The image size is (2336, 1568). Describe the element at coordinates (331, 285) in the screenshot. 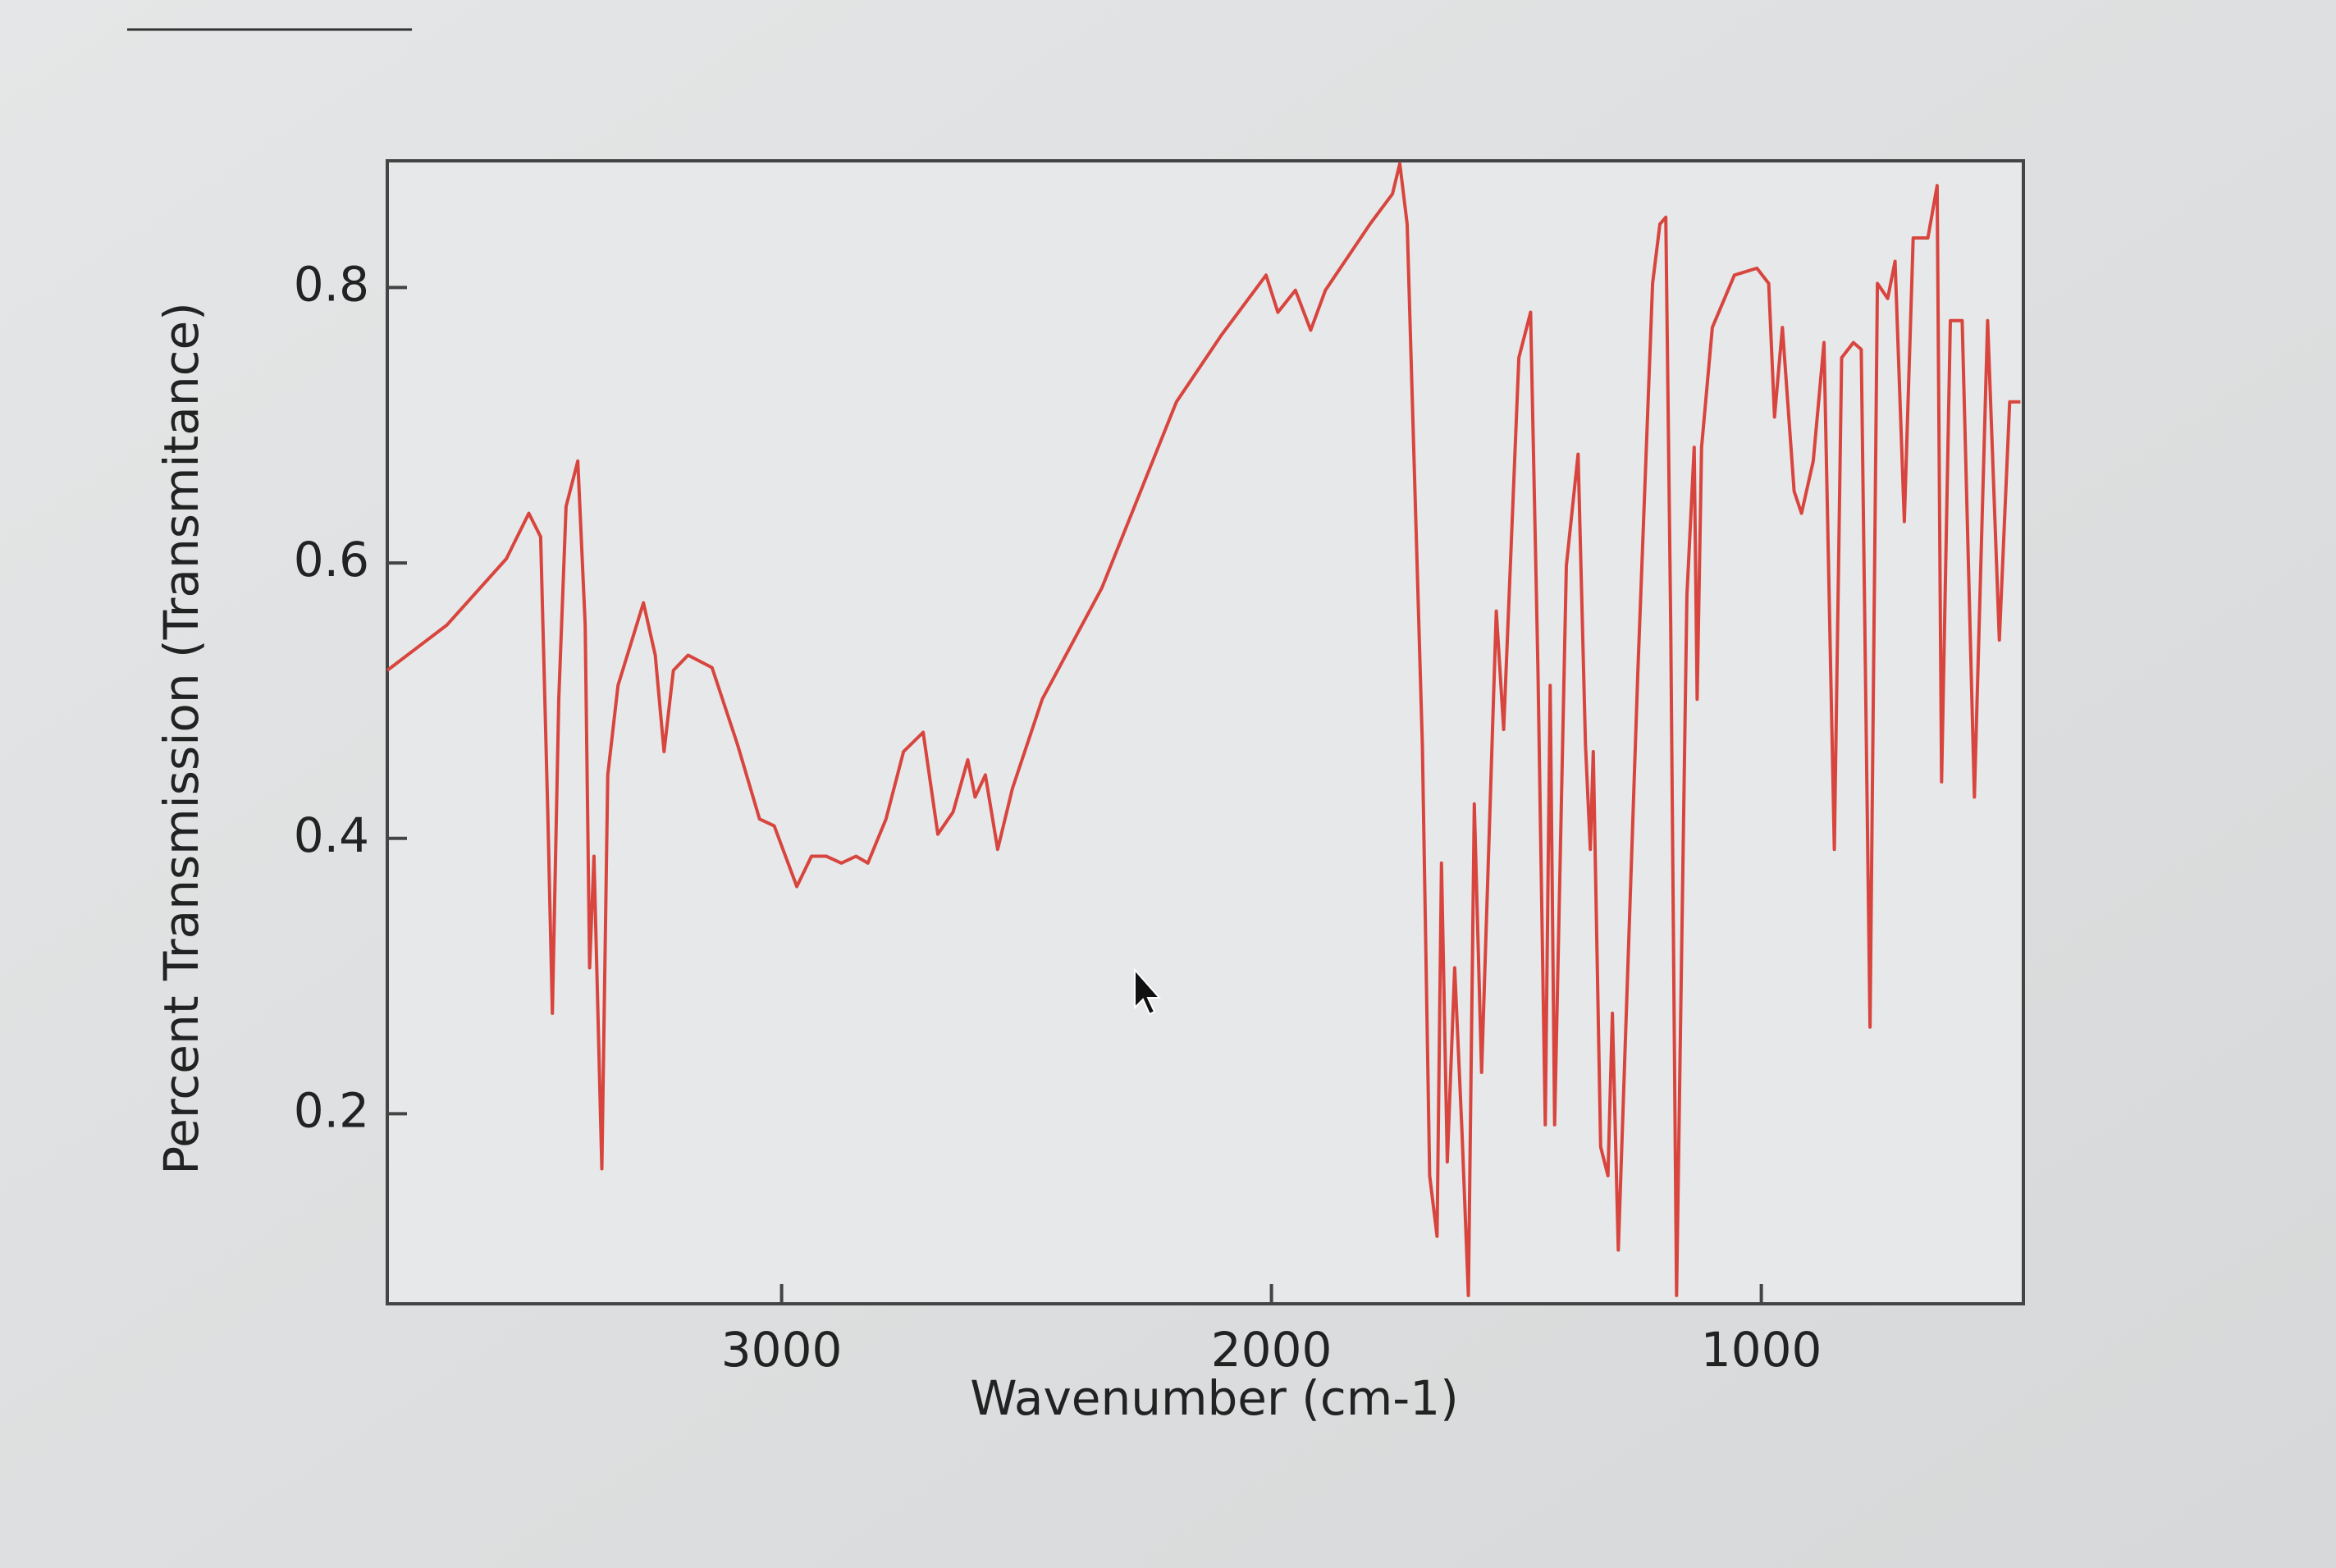

I see `y-tick-label: 0.8` at that location.